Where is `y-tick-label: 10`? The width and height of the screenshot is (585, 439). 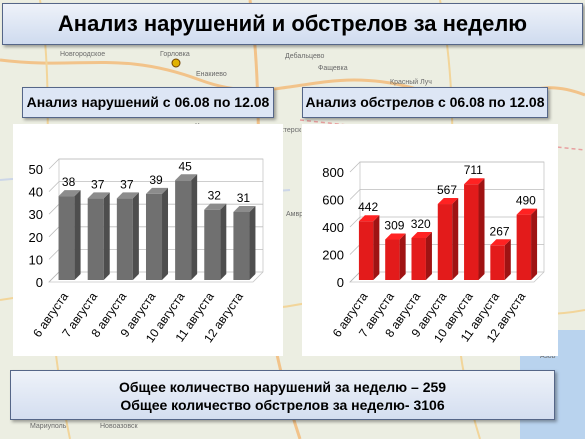 y-tick-label: 10 is located at coordinates (36, 259).